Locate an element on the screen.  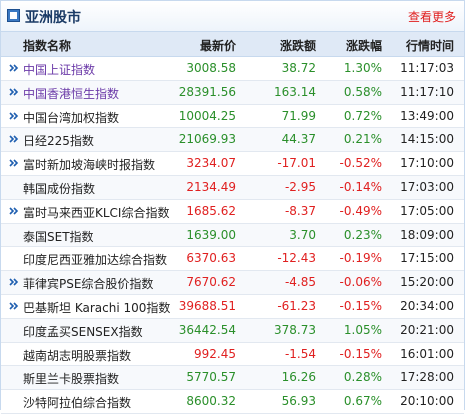
quote-time: 11:17:03 is located at coordinates (427, 68).